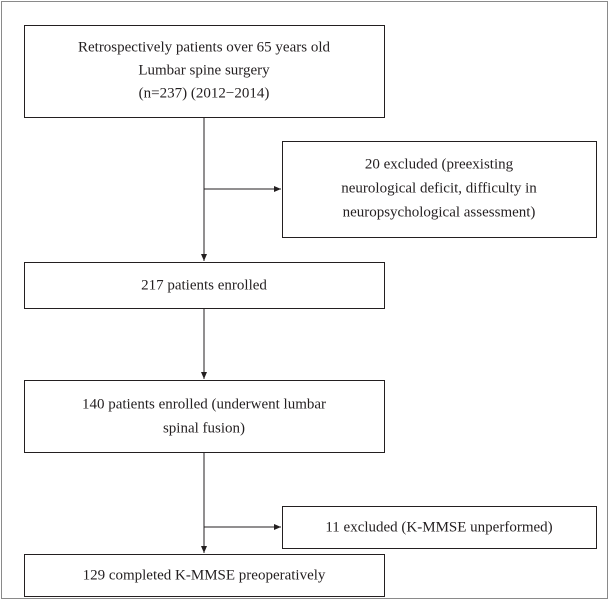 This screenshot has height=601, width=611. I want to click on box-text: 20 excluded (preexisting, so click(439, 164).